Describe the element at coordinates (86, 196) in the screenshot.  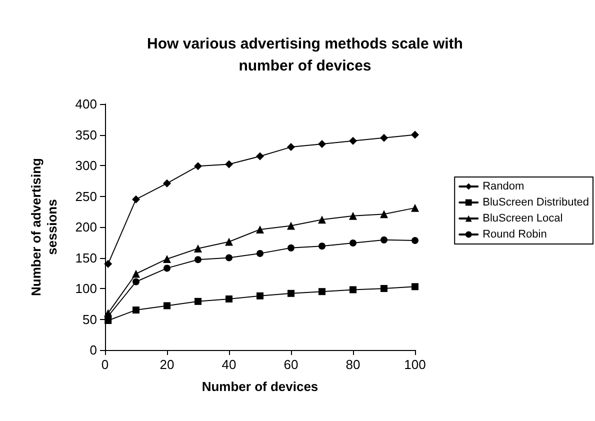
I see `y-tick-label: 250` at that location.